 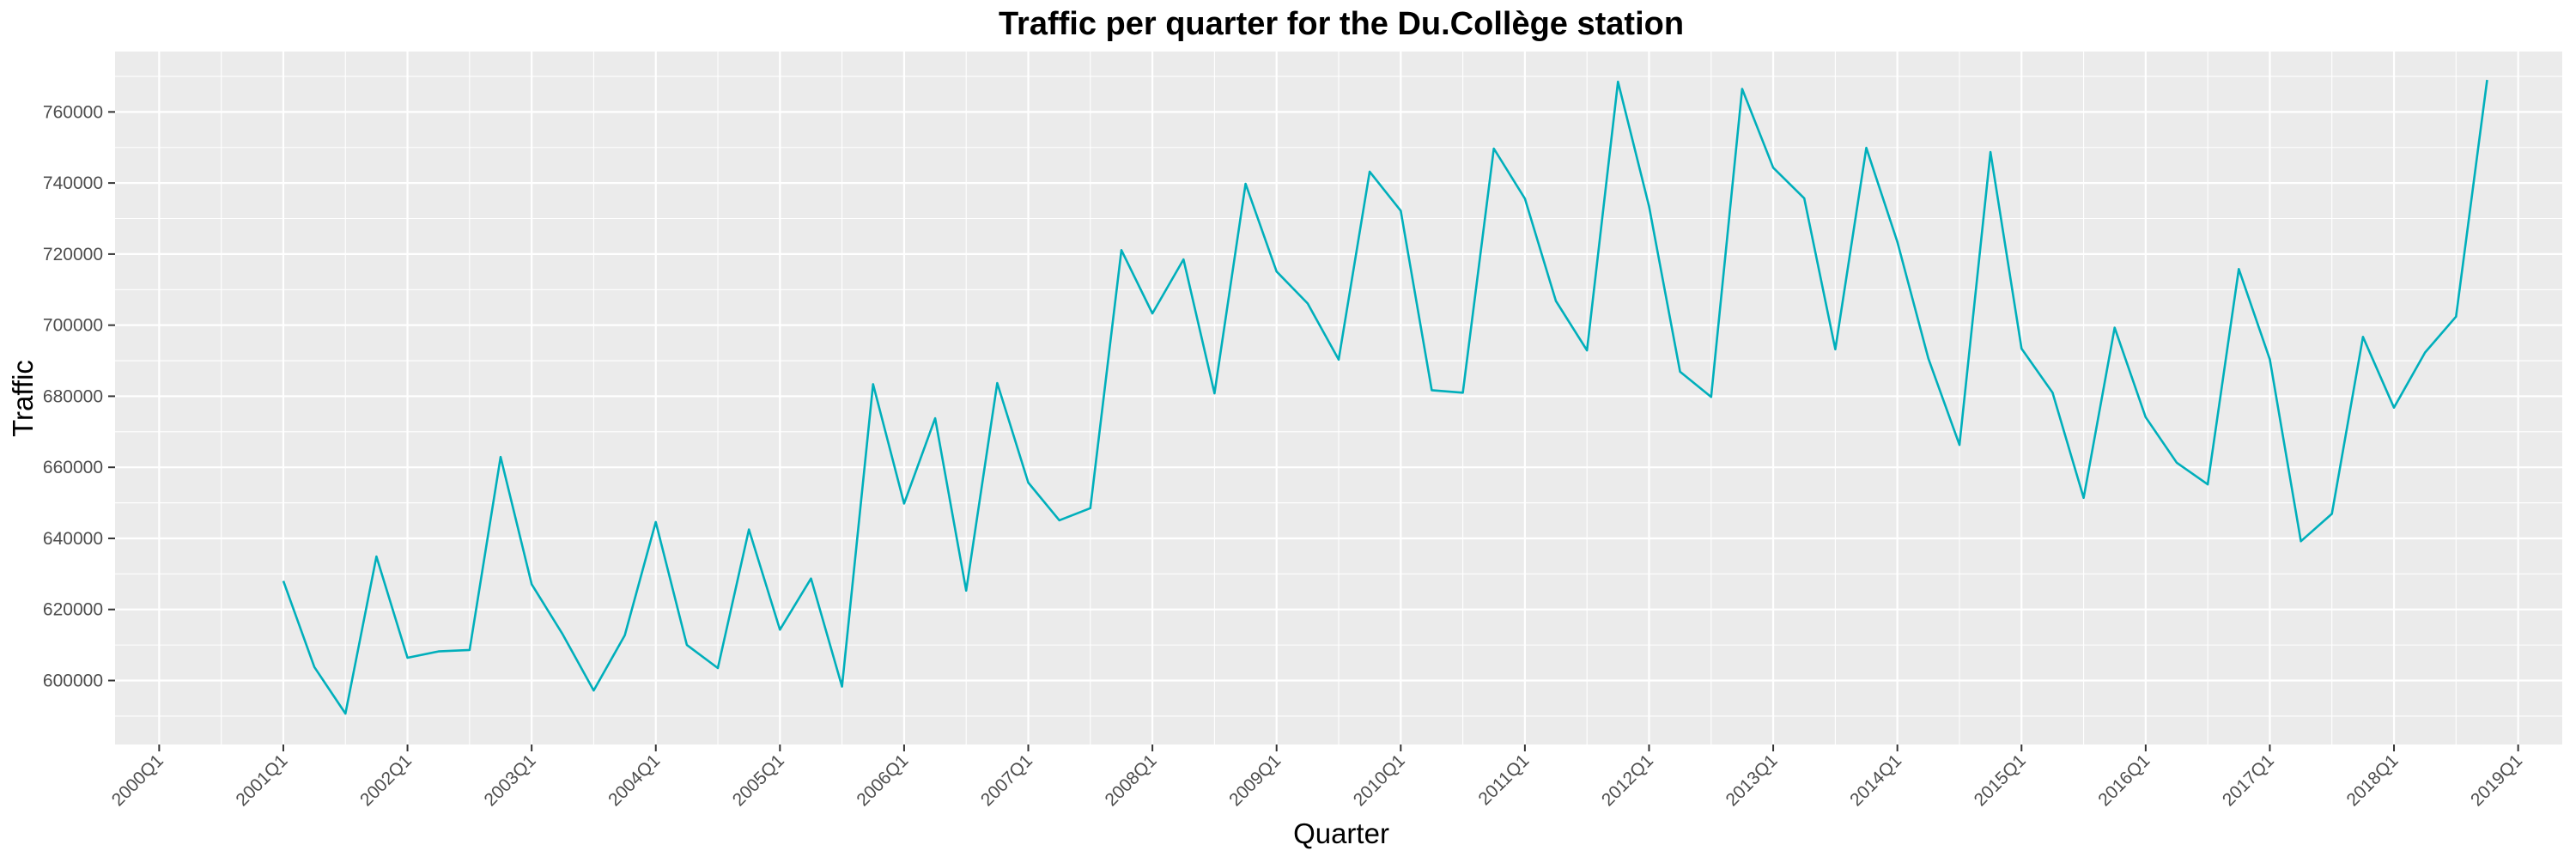 What do you see at coordinates (1131, 781) in the screenshot?
I see `x-tick-label: 2008Q1` at bounding box center [1131, 781].